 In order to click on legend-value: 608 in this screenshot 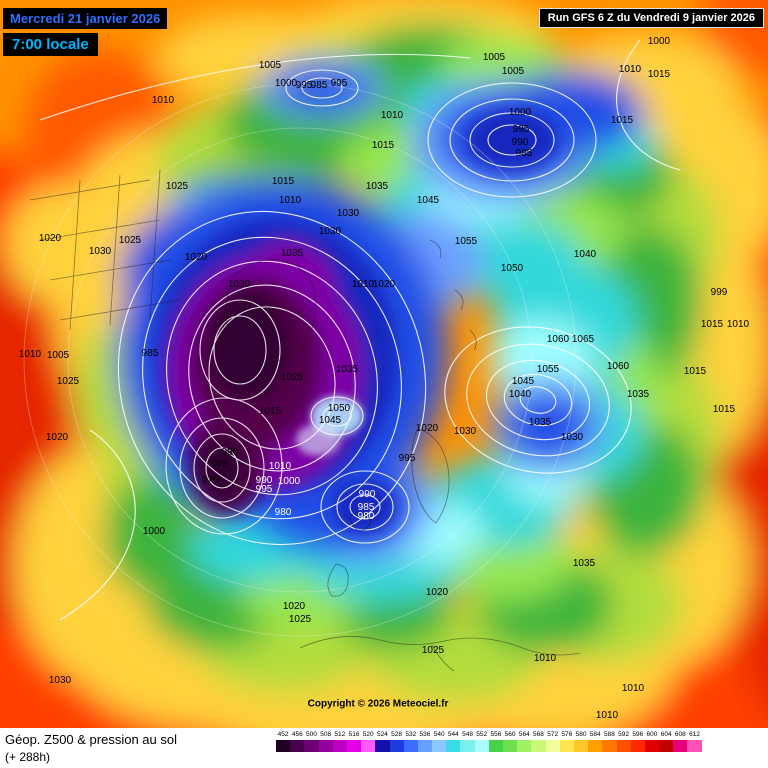, I will do `click(680, 734)`.